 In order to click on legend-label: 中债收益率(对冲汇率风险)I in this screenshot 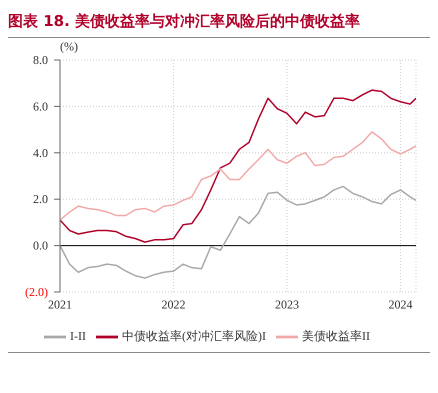, I will do `click(194, 335)`.